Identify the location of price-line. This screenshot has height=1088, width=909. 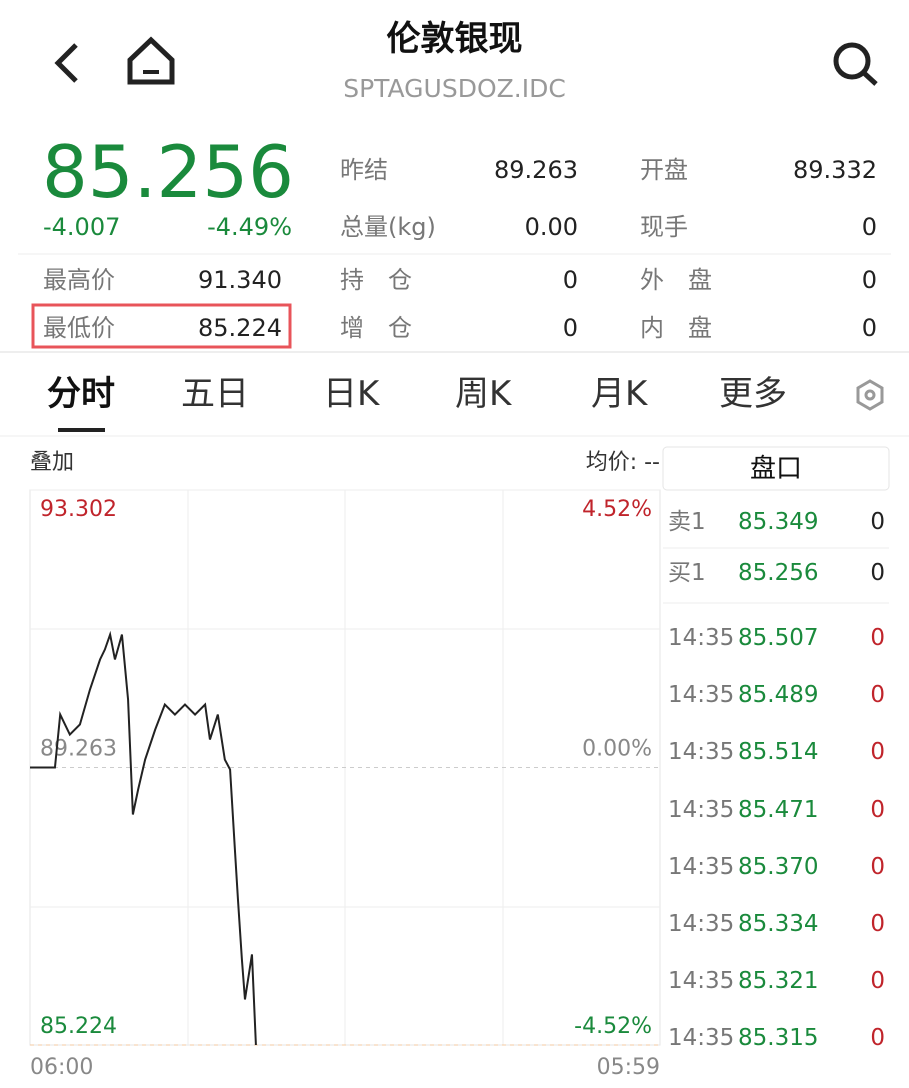
(143, 838).